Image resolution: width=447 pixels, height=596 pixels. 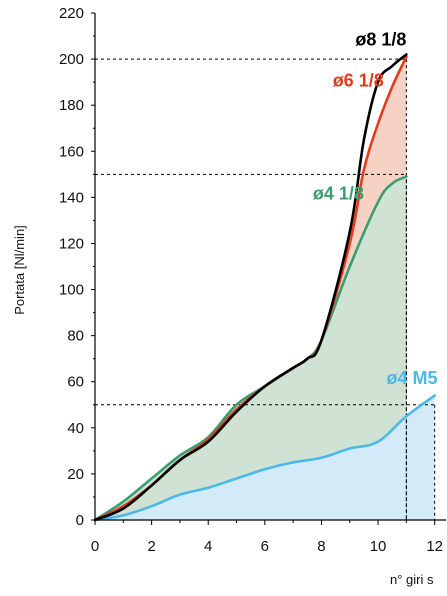 I want to click on y-tick-label: 120, so click(x=71, y=243).